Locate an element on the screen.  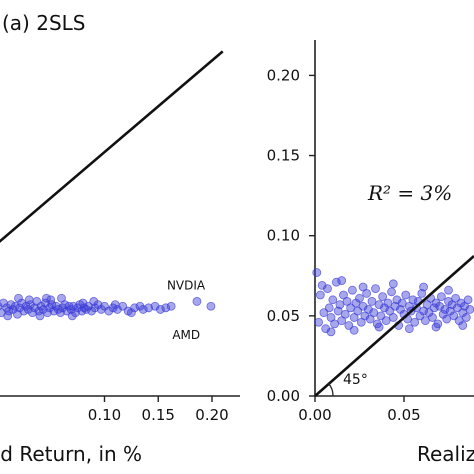
left-x-ticks: 0.10 0.15 0.20 is located at coordinates (158, 410).